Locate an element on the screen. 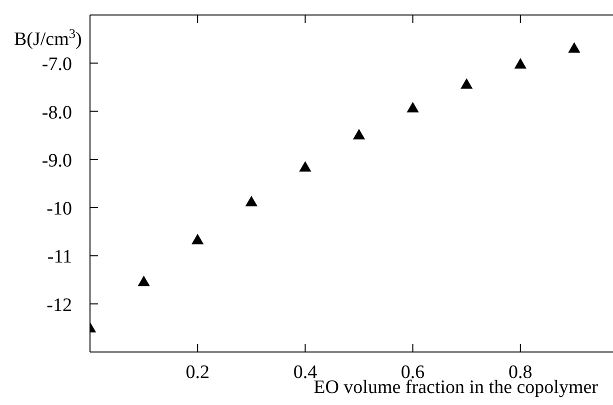 The height and width of the screenshot is (405, 613). y-tick-label: -9.0 is located at coordinates (57, 161).